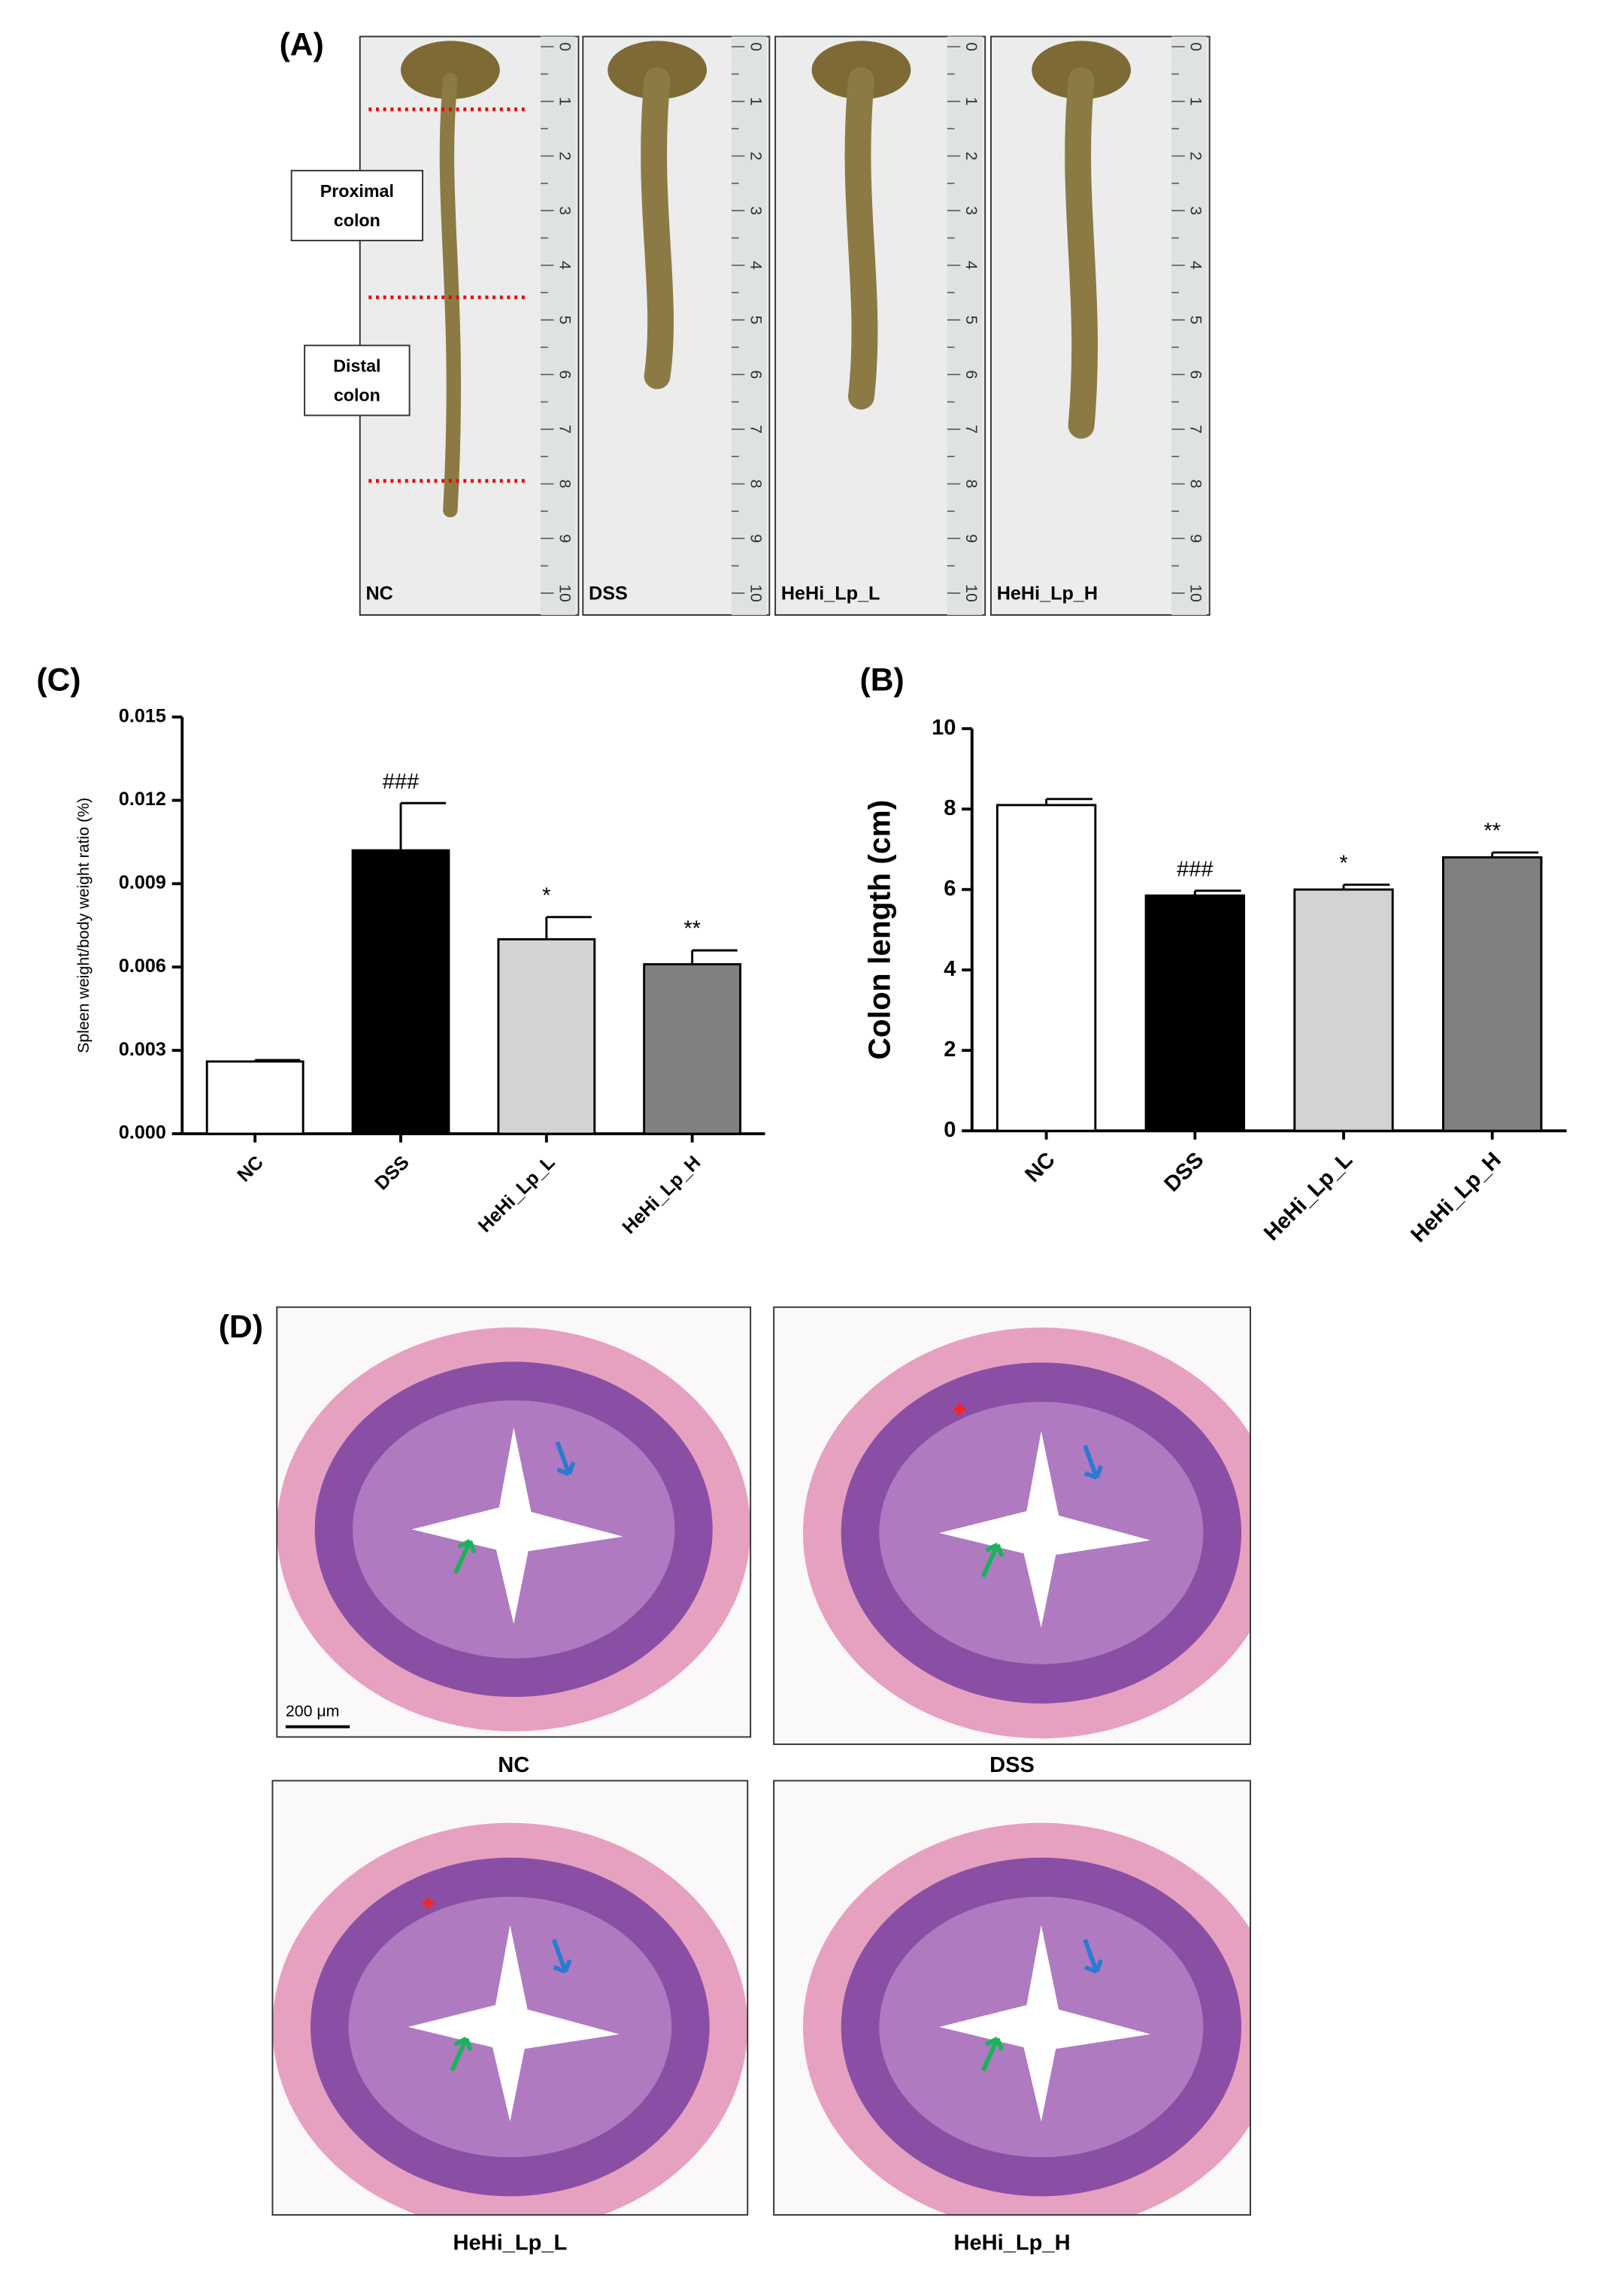  What do you see at coordinates (950, 1130) in the screenshot?
I see `y-tick-label: 0` at bounding box center [950, 1130].